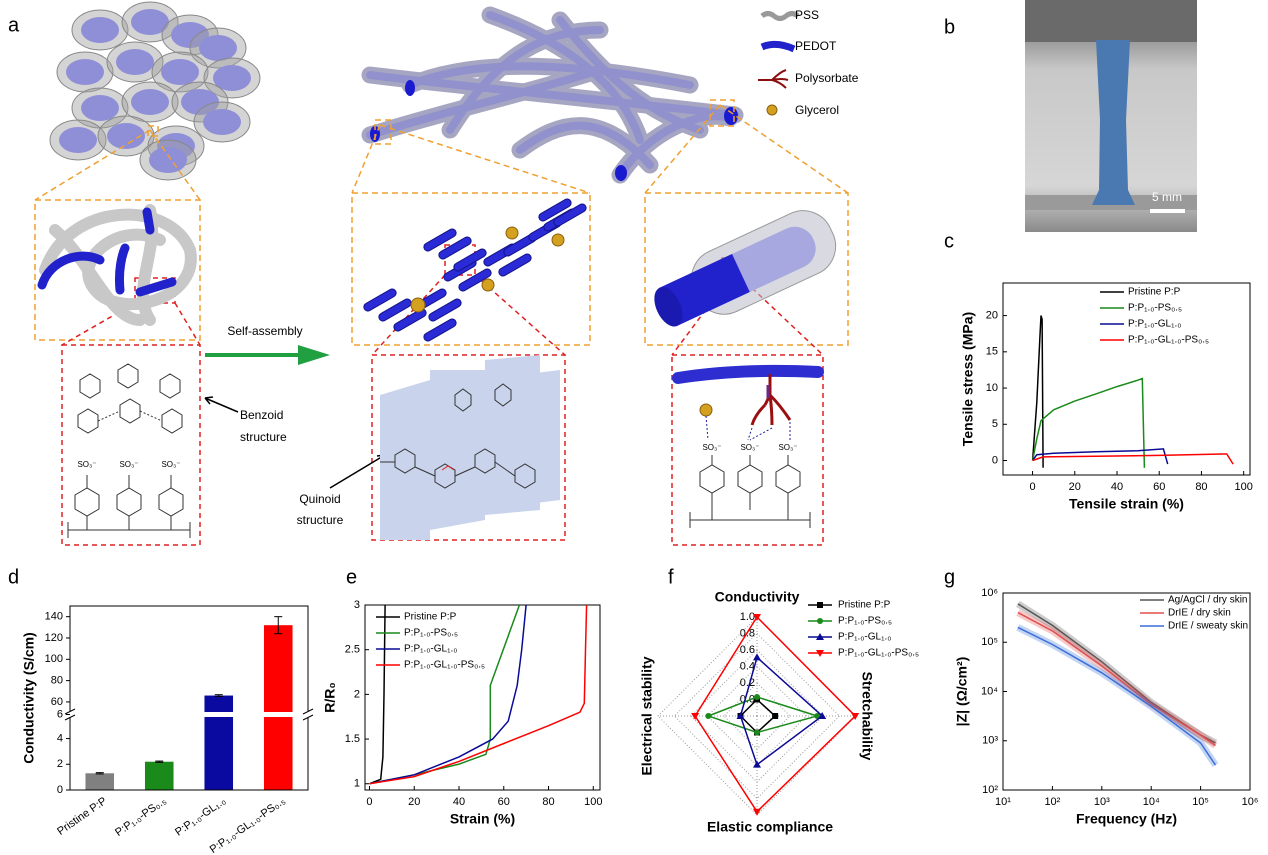 This screenshot has width=1268, height=855. I want to click on y-tick-label: 2.5, so click(352, 650).